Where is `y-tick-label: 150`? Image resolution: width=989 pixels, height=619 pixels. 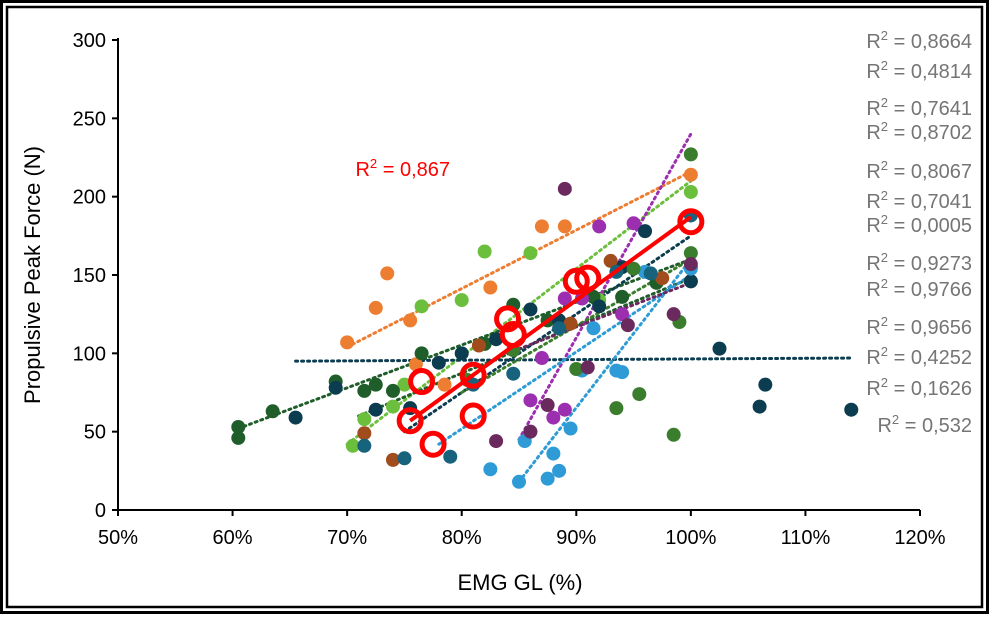 y-tick-label: 150 is located at coordinates (89, 276).